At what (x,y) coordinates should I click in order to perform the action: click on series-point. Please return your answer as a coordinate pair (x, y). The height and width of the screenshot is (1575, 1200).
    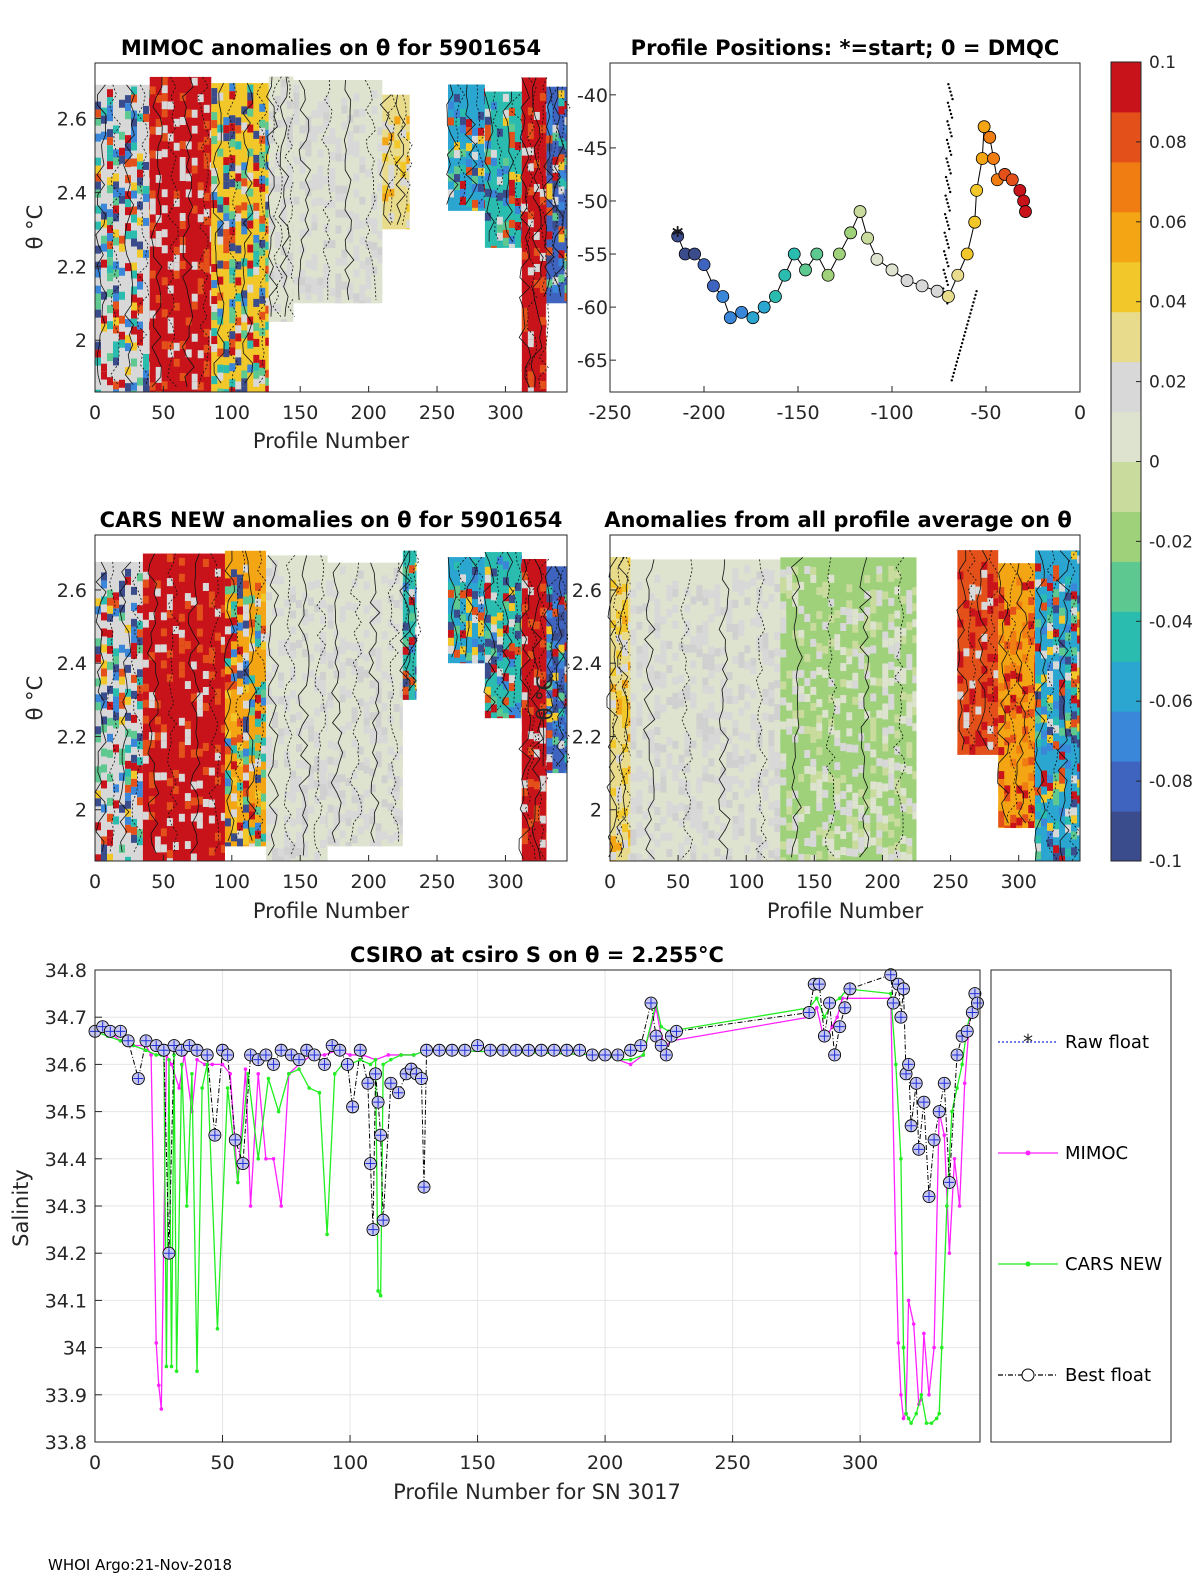
    Looking at the image, I should click on (898, 1343).